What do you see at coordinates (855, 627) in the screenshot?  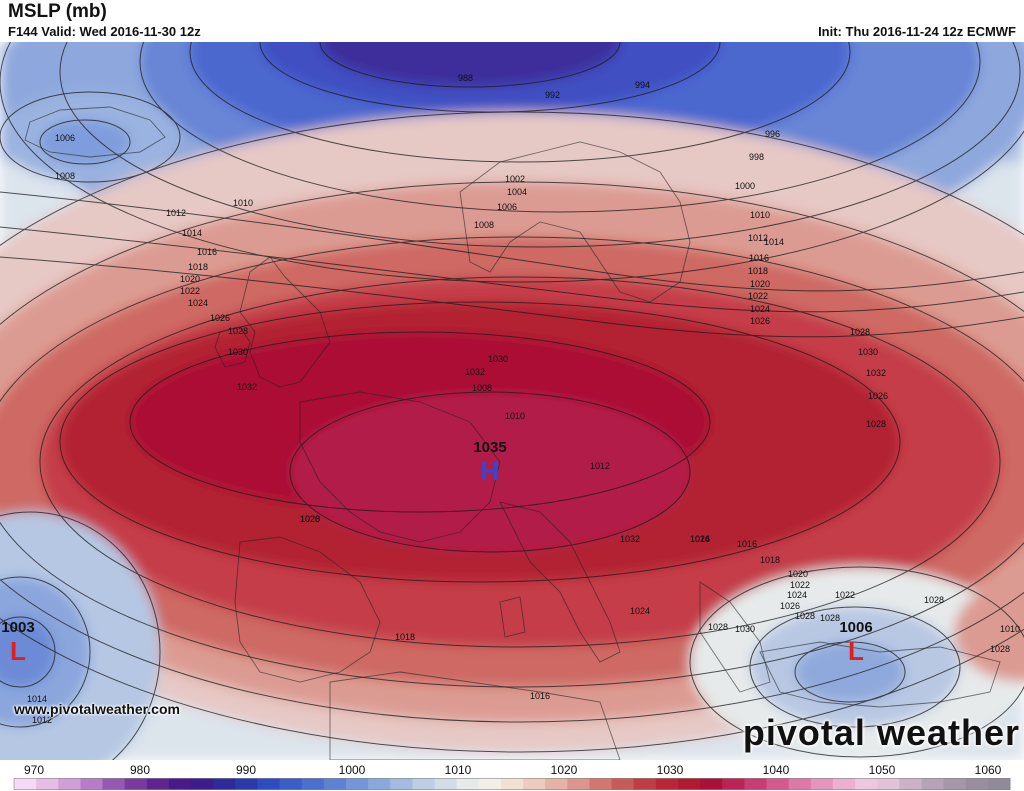 I see `pressure-center-value: 1006` at bounding box center [855, 627].